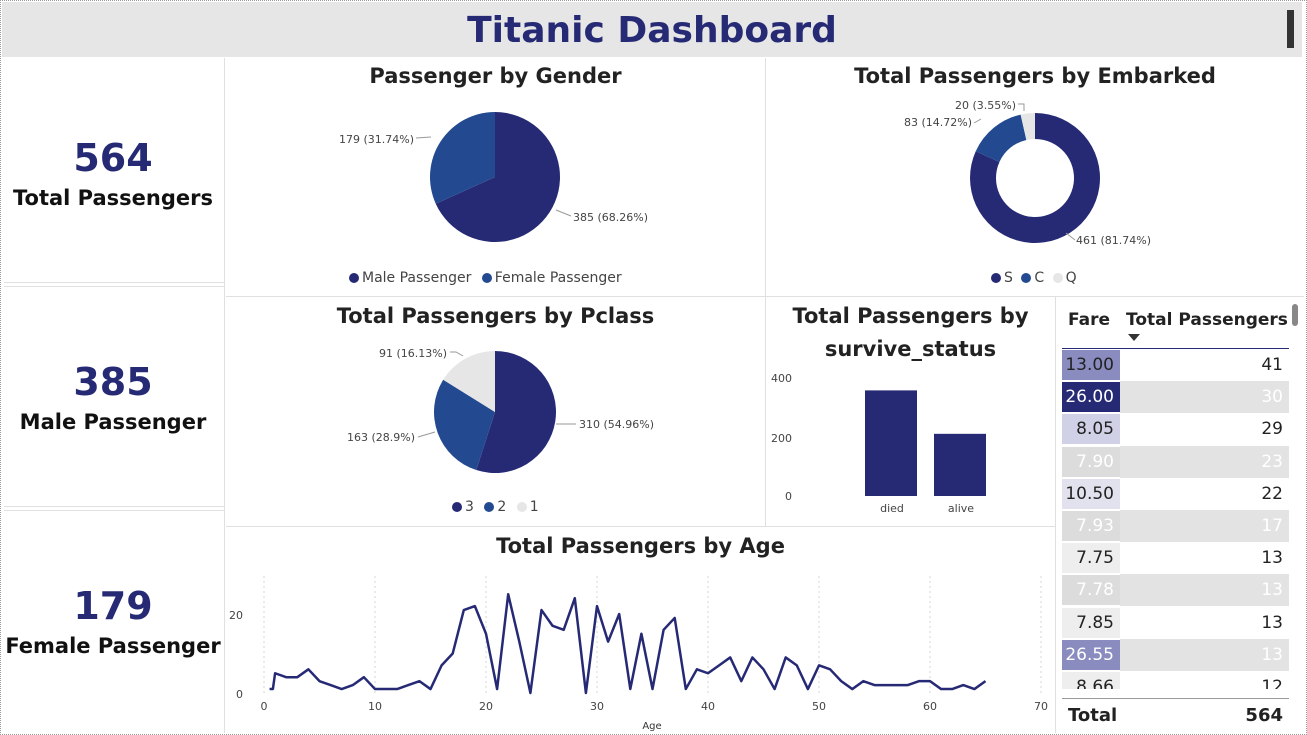 This screenshot has width=1307, height=735. Describe the element at coordinates (938, 122) in the screenshot. I see `data-label: 83 (14.72%)` at that location.